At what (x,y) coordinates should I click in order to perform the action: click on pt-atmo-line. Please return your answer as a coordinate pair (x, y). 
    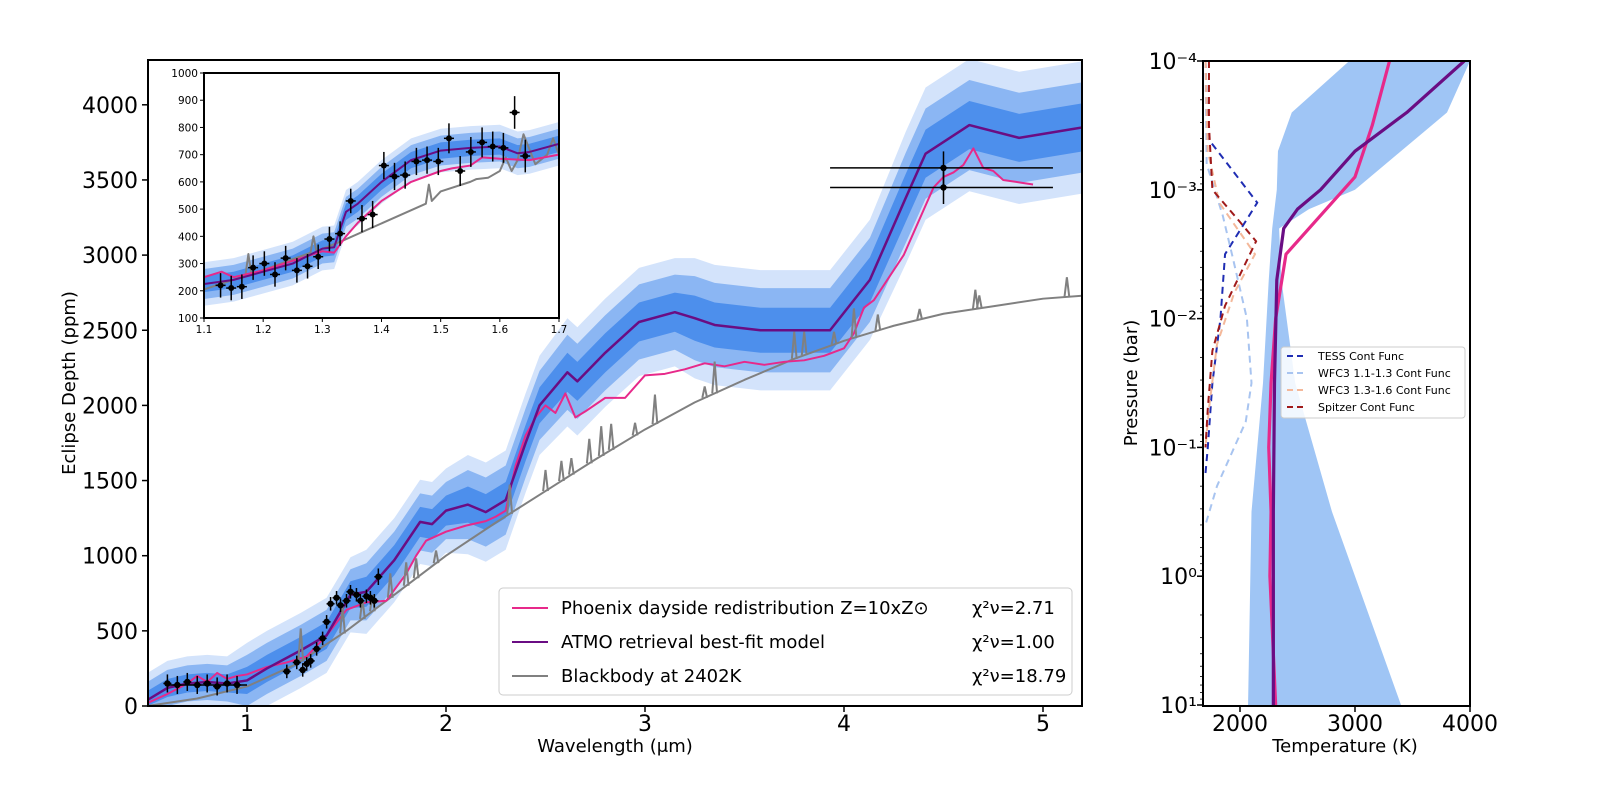
    Looking at the image, I should click on (1368, 383).